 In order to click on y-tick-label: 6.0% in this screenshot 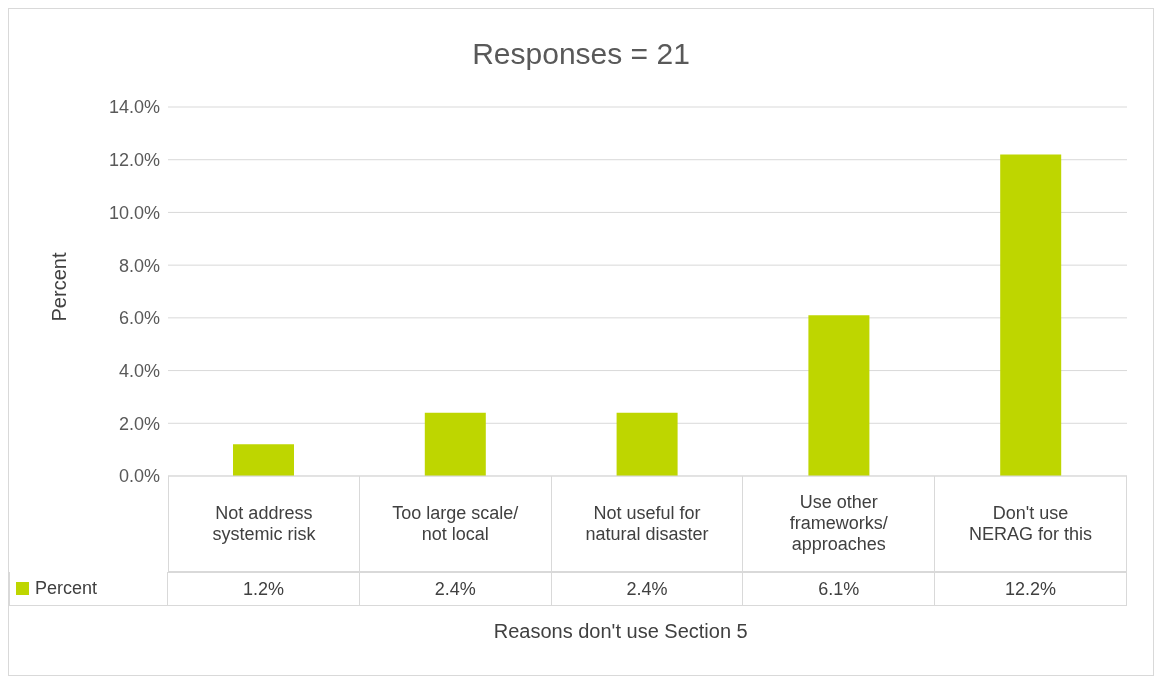, I will do `click(139, 318)`.